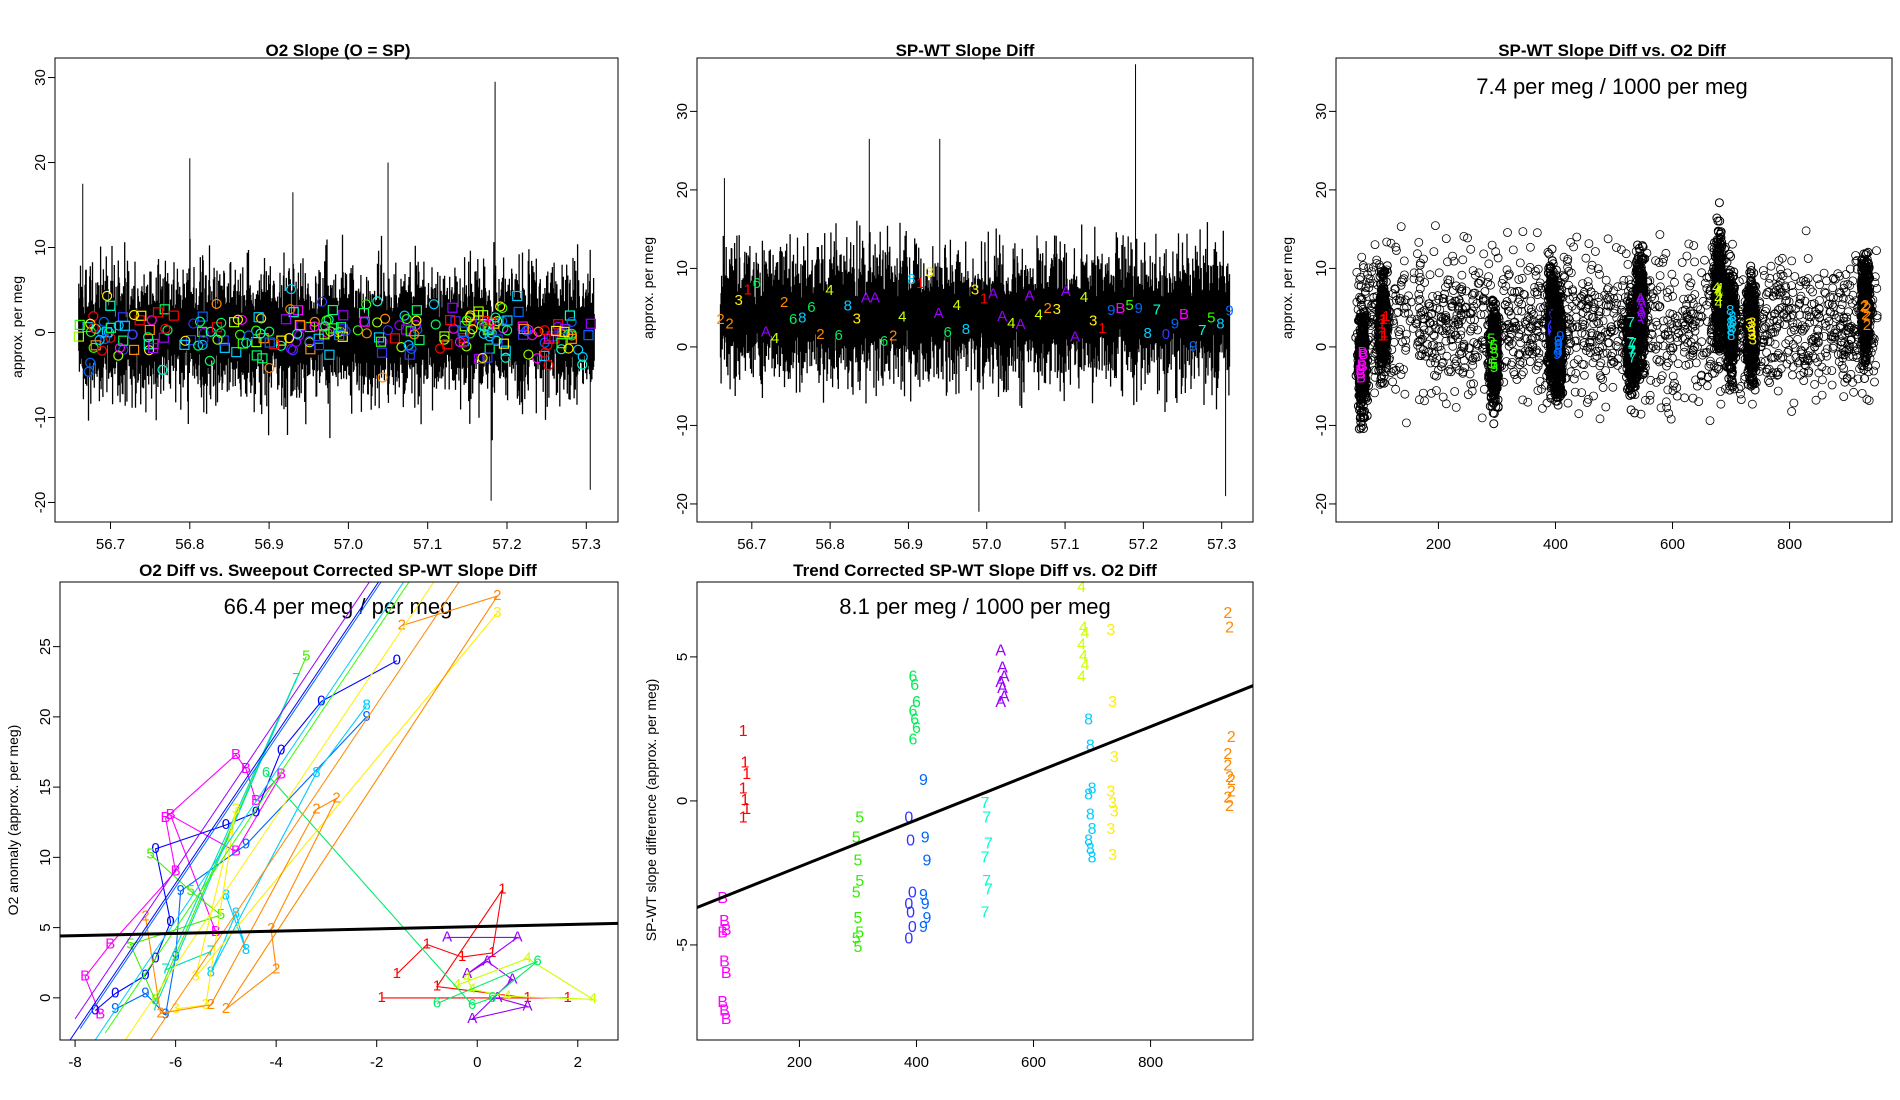 This screenshot has height=1100, width=1900. Describe the element at coordinates (1221, 544) in the screenshot. I see `x-tick-label: 57.3` at that location.